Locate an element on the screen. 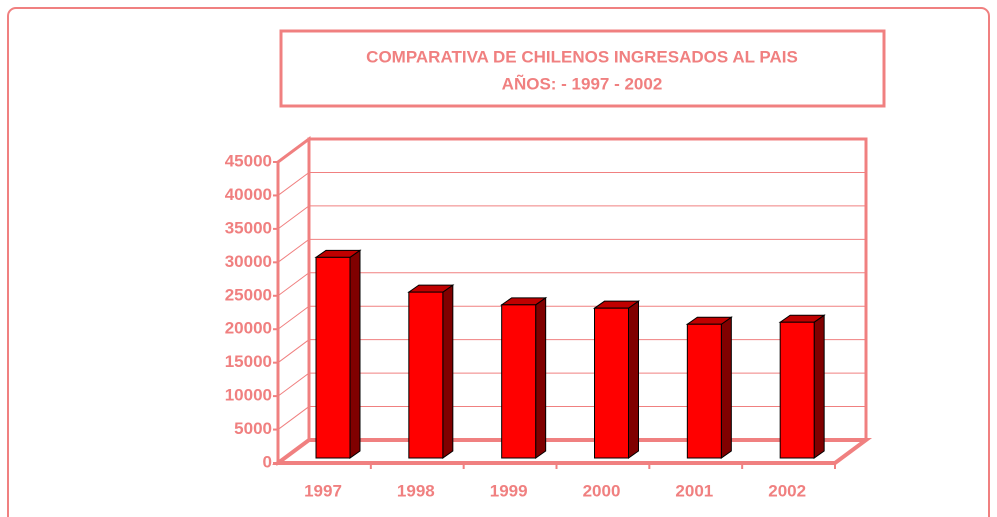  x-tick-label: 2000 is located at coordinates (602, 490).